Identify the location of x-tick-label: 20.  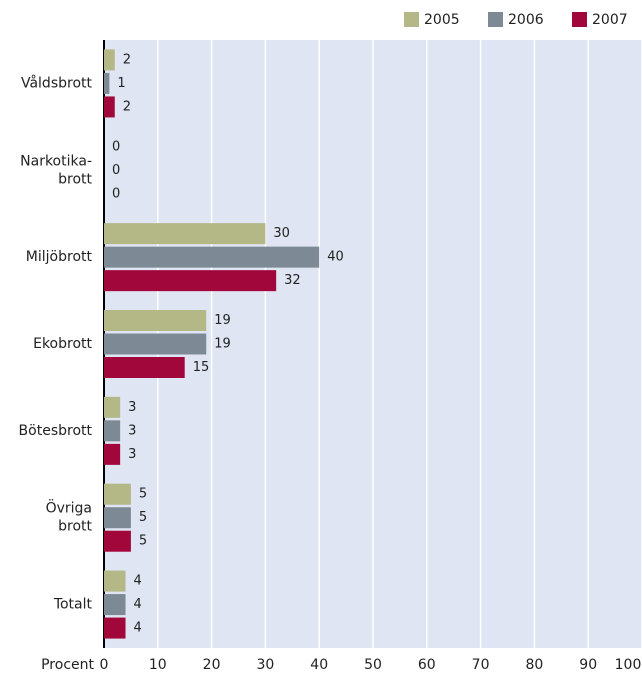
(212, 665).